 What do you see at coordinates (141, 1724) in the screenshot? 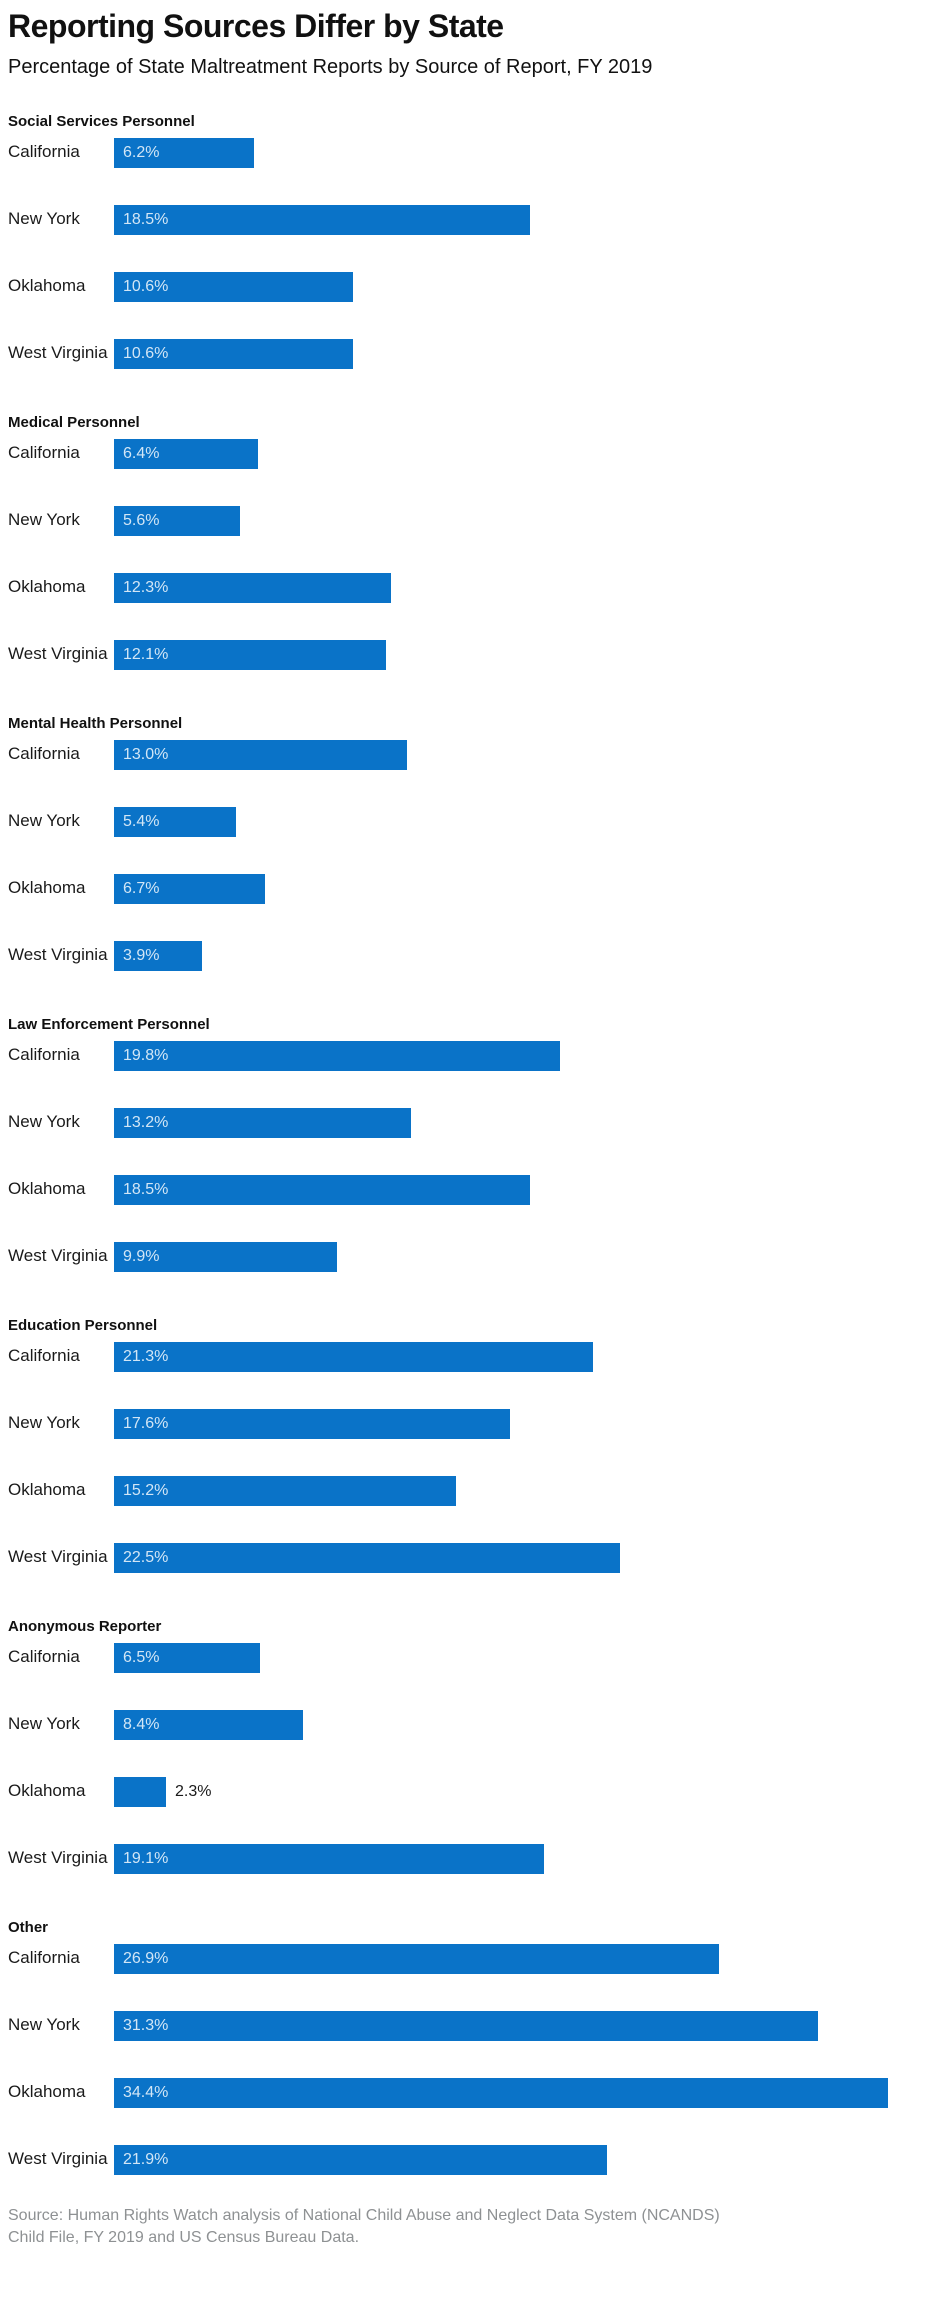
I see `bar-value-label: 8.4%` at bounding box center [141, 1724].